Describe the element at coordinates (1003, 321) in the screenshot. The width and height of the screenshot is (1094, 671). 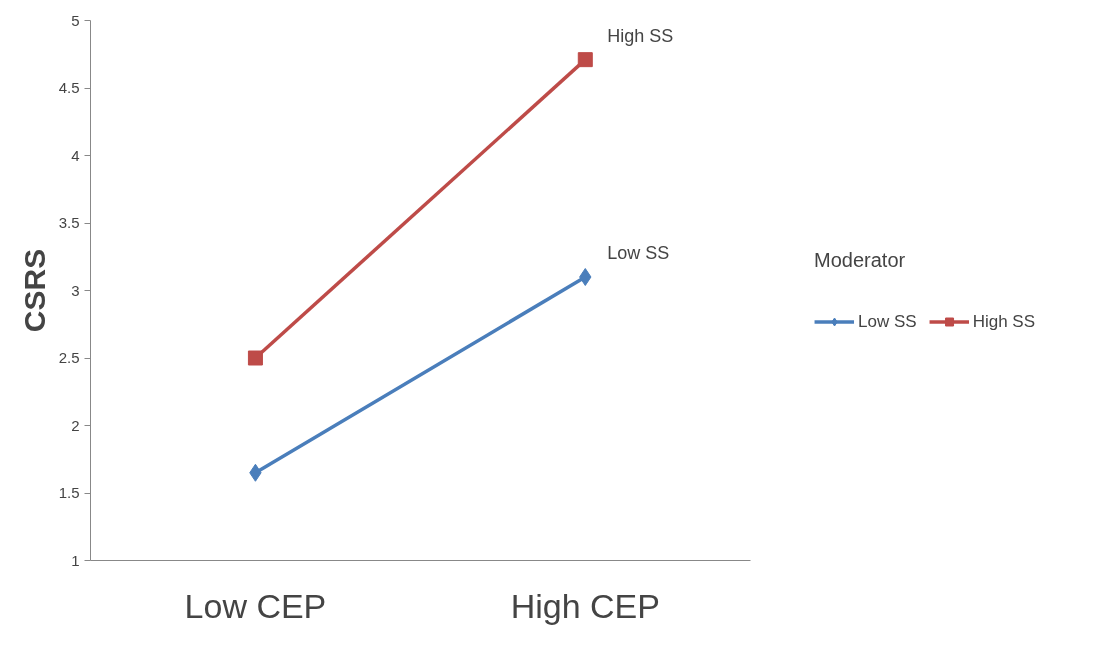
I see `legend-label: High SS` at that location.